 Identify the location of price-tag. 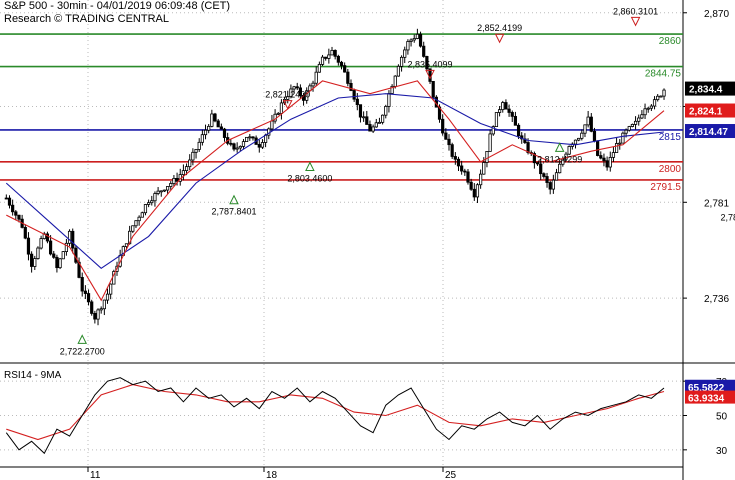
(710, 110).